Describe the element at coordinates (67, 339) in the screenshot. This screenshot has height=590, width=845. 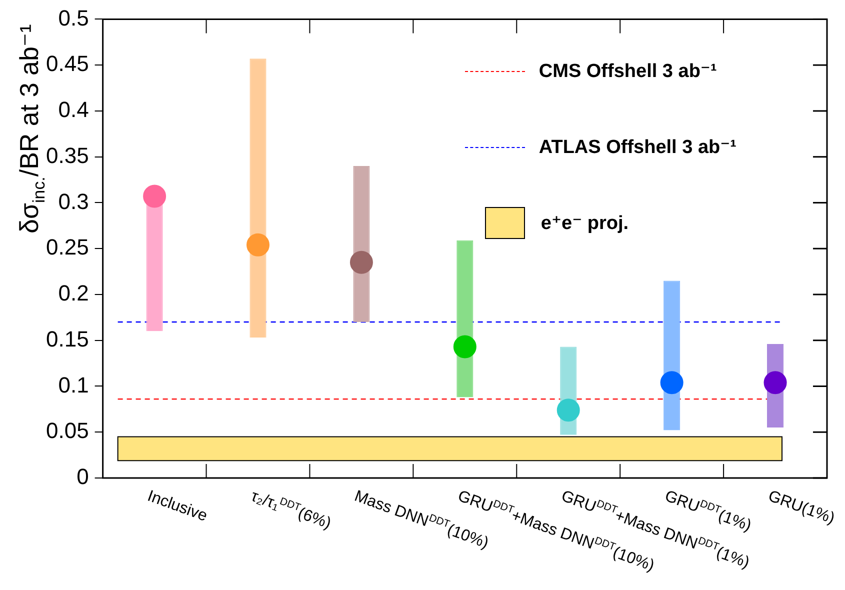
I see `y-tick-label: 0.15` at that location.